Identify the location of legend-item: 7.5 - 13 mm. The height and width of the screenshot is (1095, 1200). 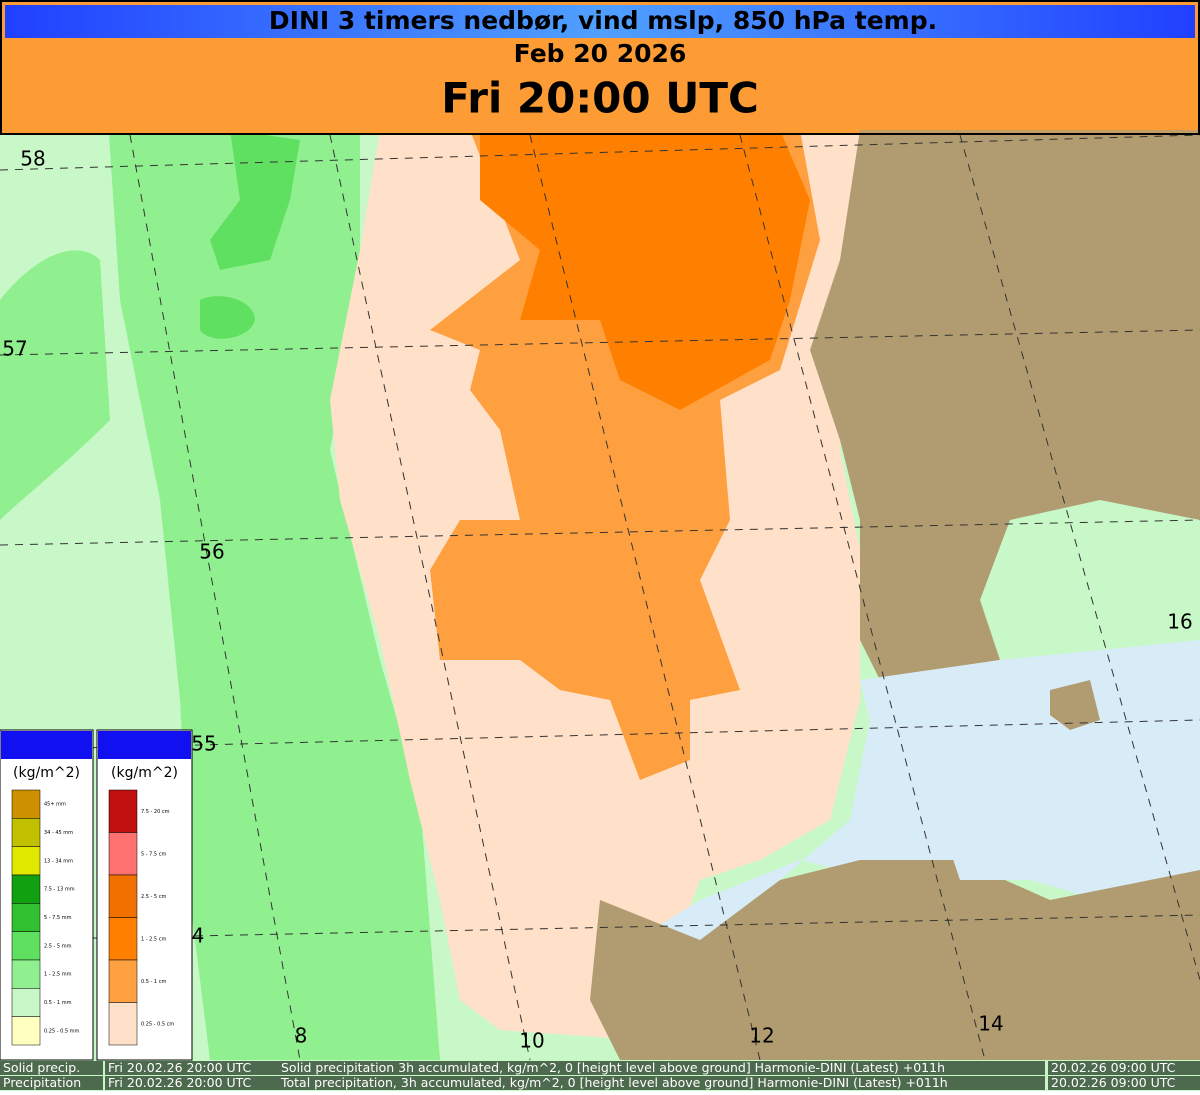
(59, 890).